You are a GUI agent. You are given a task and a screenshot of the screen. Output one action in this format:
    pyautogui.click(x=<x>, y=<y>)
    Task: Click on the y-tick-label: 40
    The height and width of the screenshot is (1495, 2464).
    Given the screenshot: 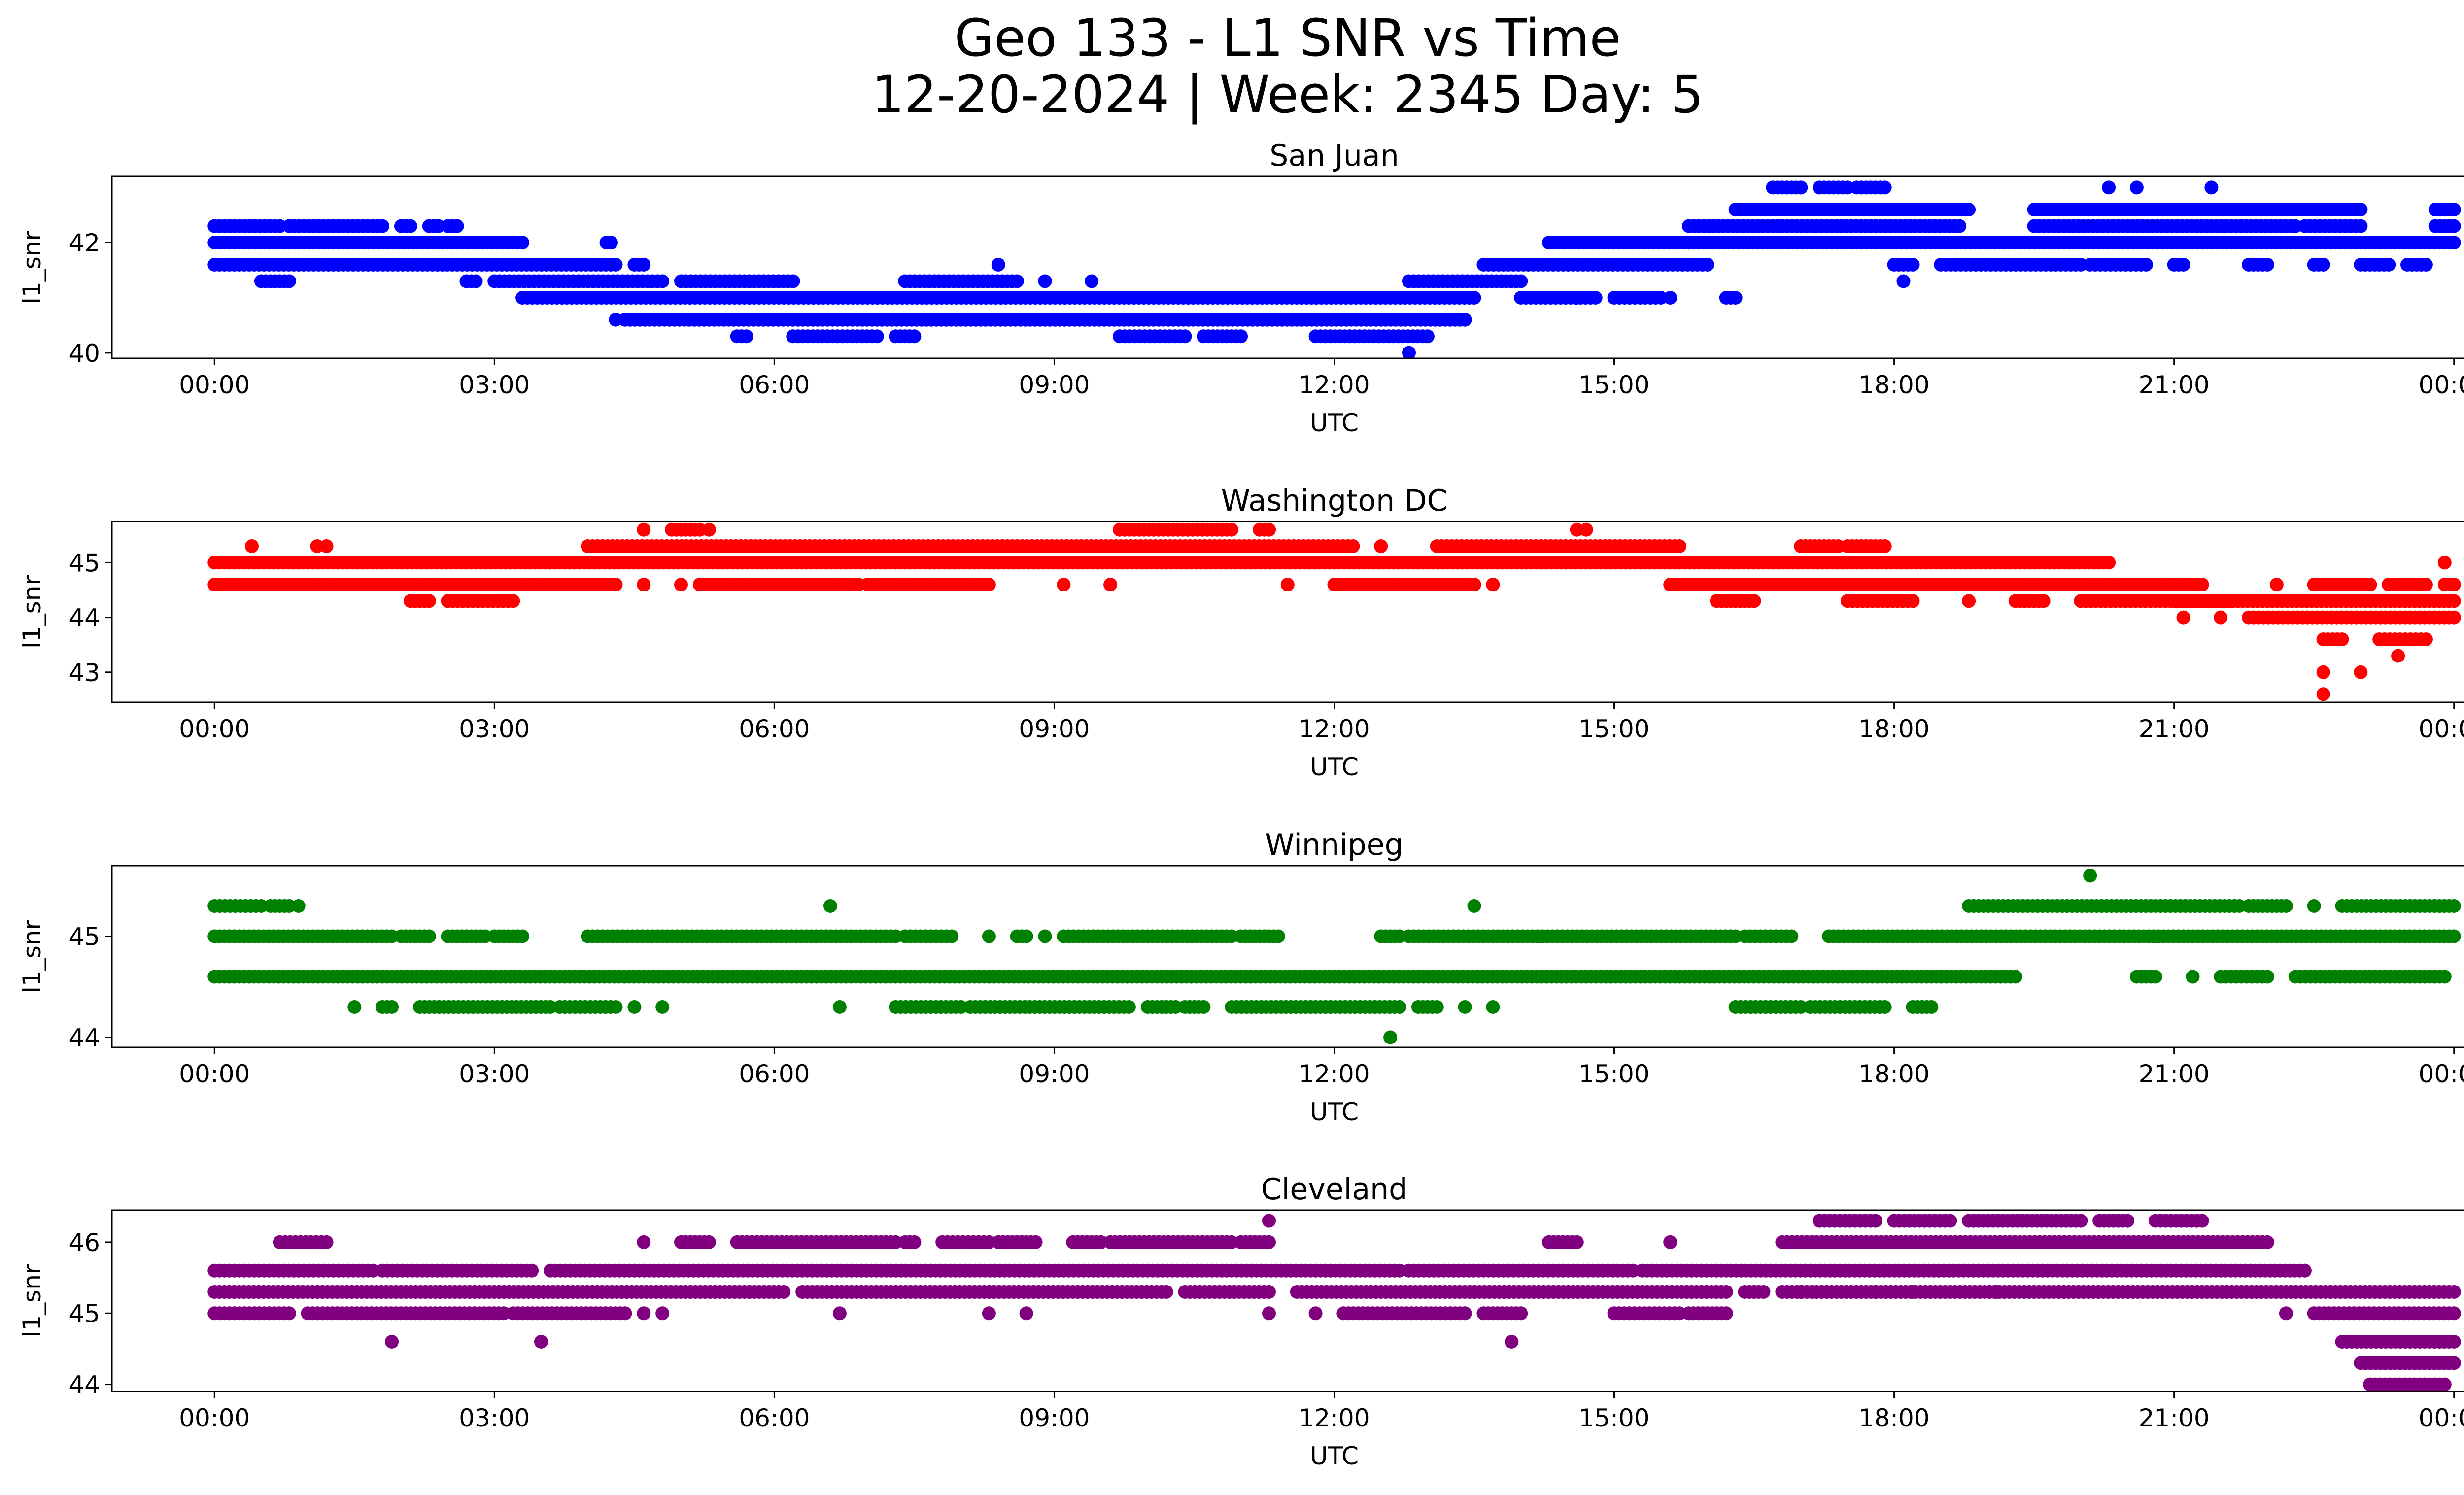 What is the action you would take?
    pyautogui.click(x=84, y=353)
    